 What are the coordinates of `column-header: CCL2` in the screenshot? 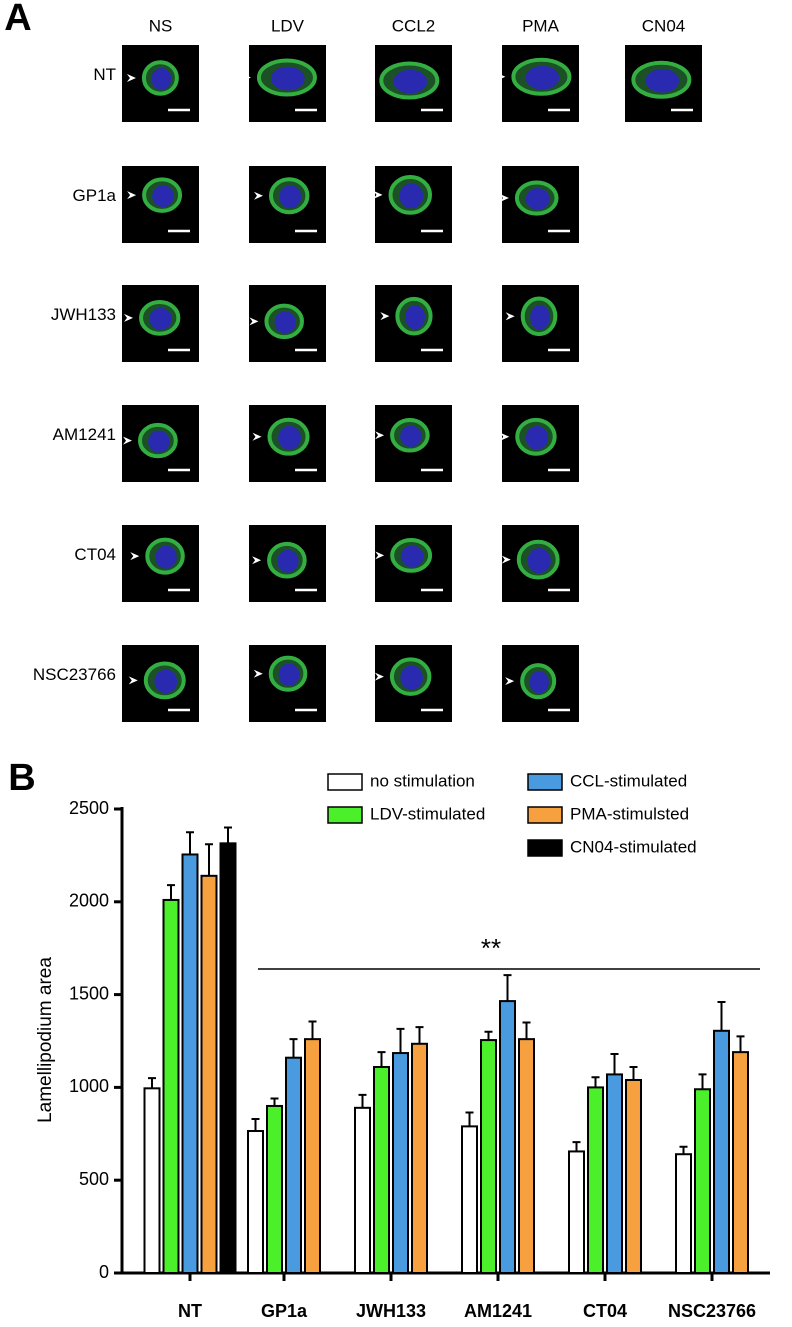 It's located at (413, 25).